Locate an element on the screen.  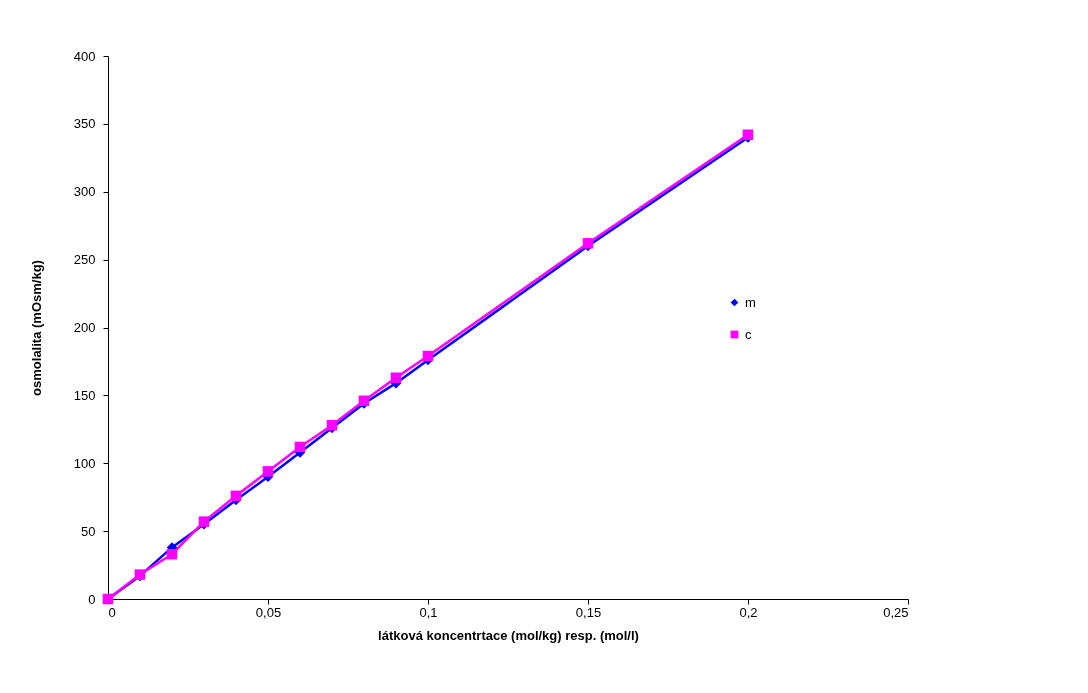
x-axis-title: látková koncentrtace (mol/kg) resp. (mol/l) is located at coordinates (508, 635).